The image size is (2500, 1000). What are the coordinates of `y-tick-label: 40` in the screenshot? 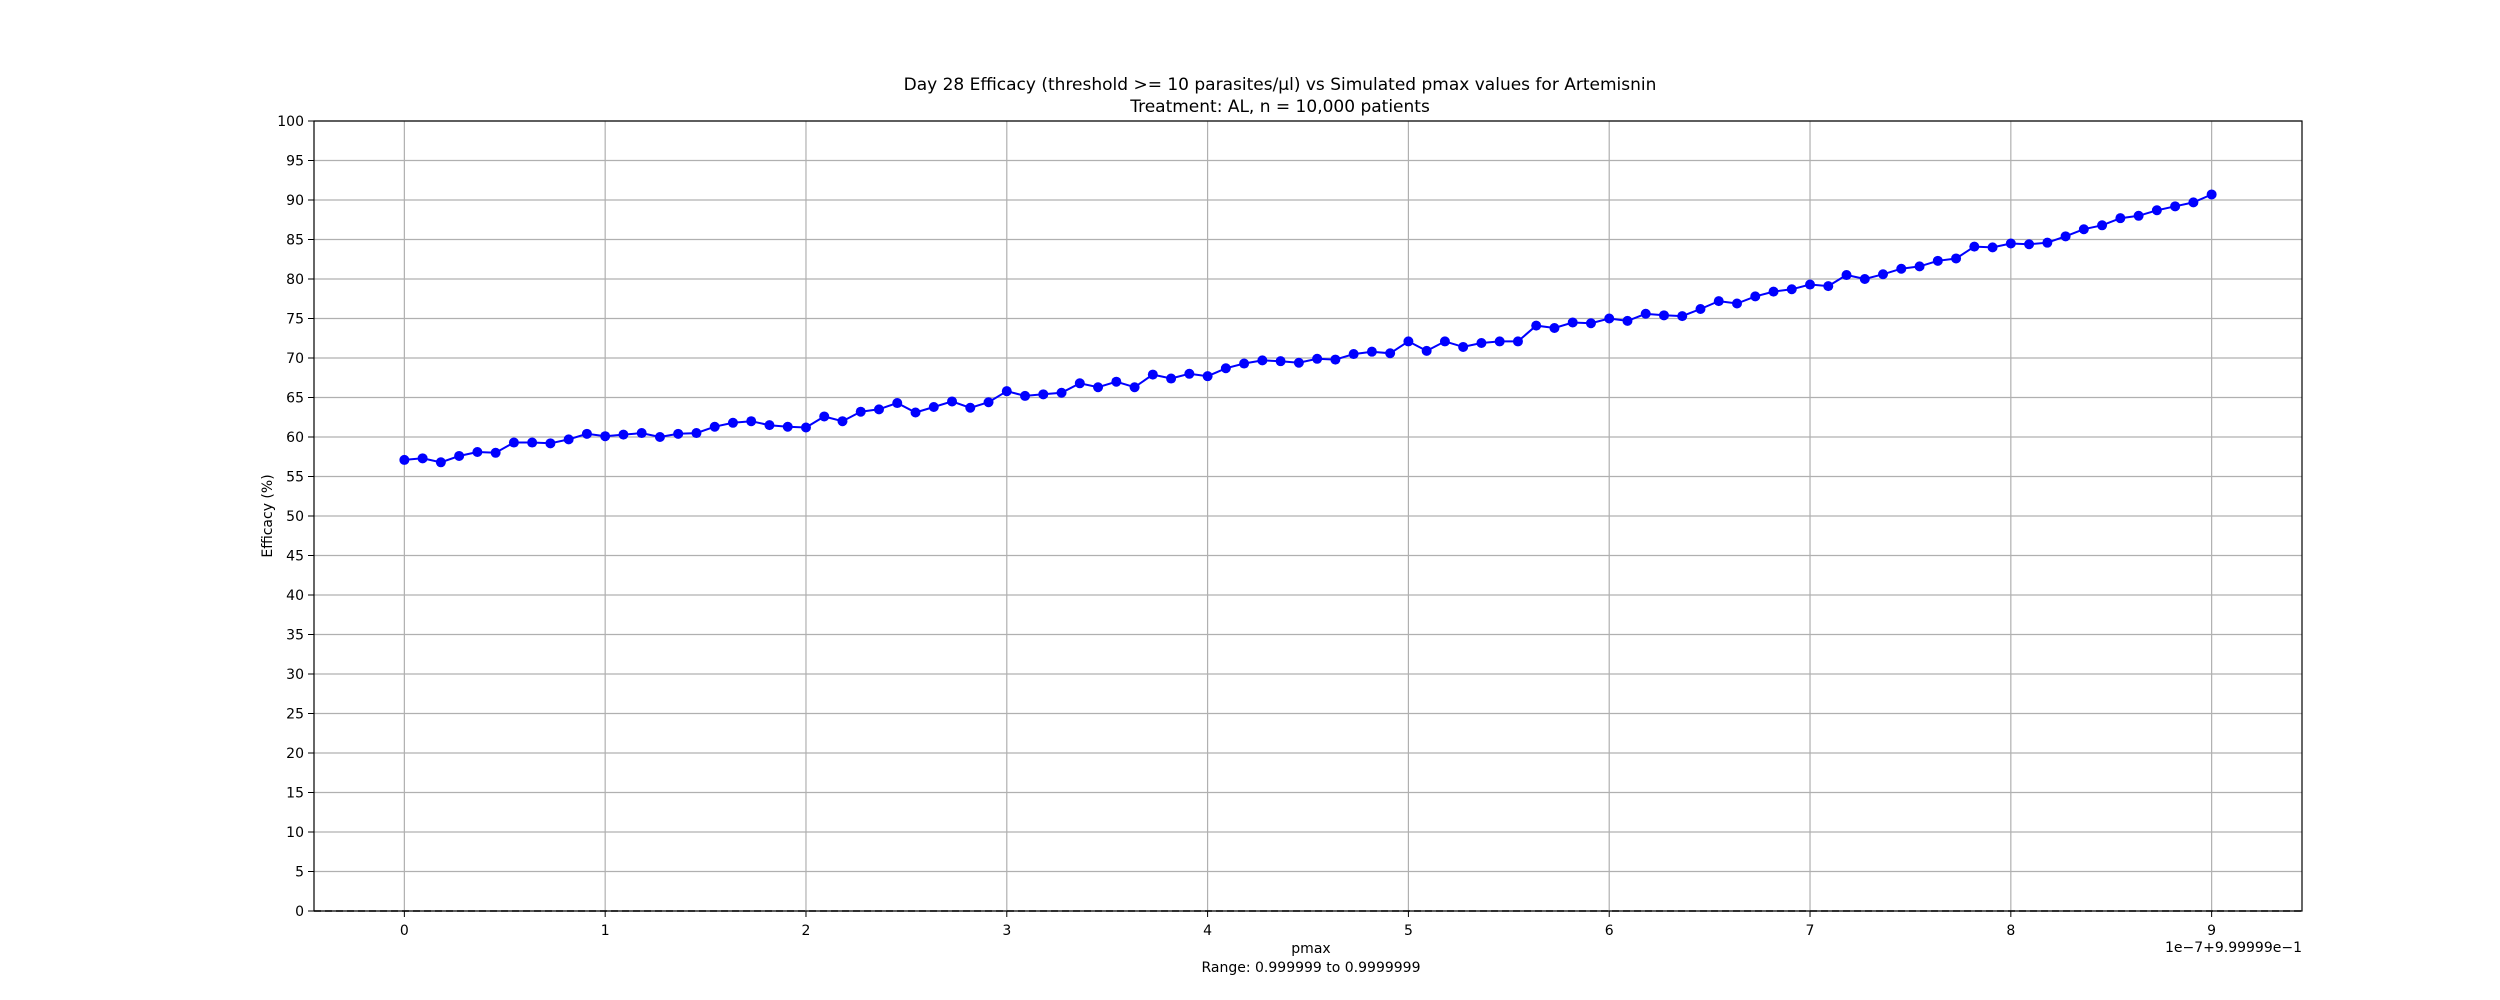 It's located at (295, 596).